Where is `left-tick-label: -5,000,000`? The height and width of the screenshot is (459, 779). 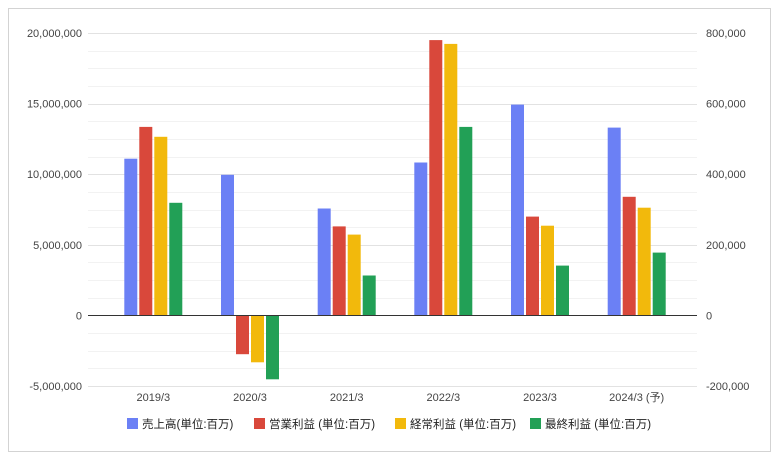
left-tick-label: -5,000,000 is located at coordinates (55, 387).